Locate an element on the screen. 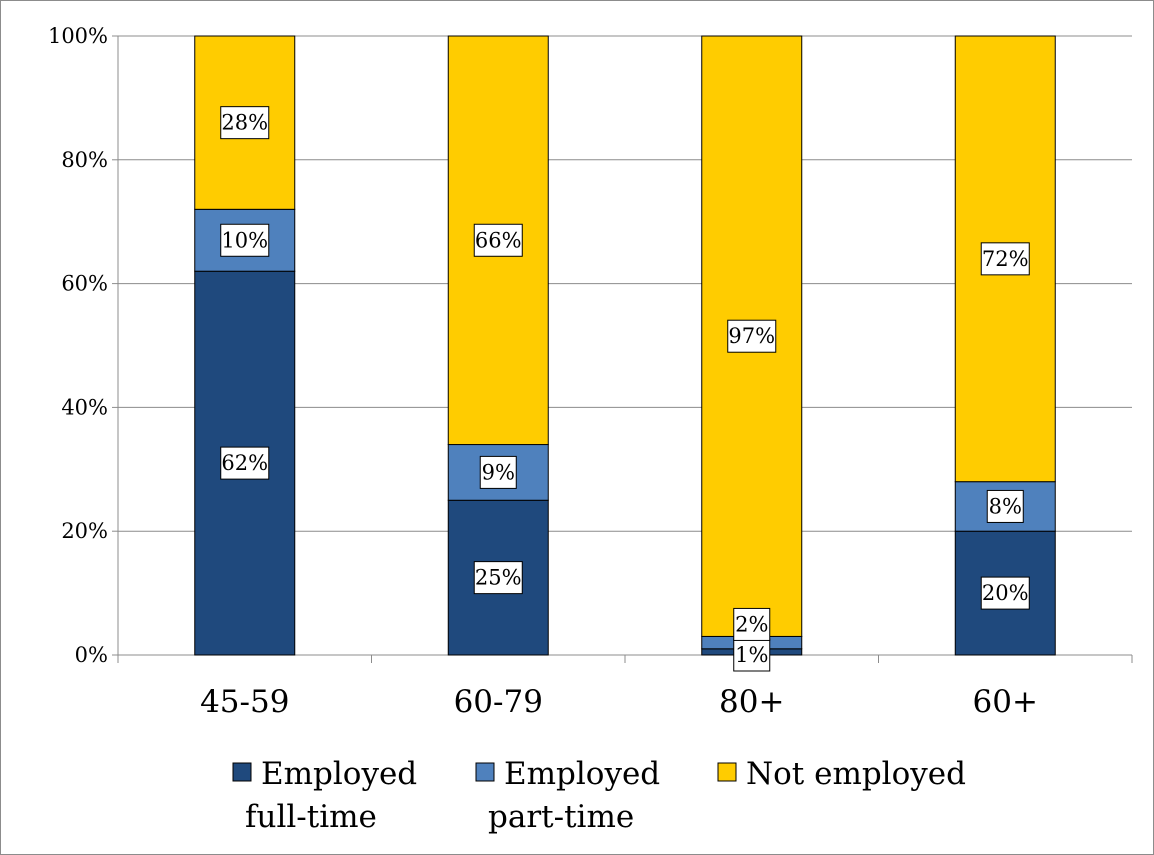 Image resolution: width=1154 pixels, height=855 pixels. data-label: 20% is located at coordinates (1005, 593).